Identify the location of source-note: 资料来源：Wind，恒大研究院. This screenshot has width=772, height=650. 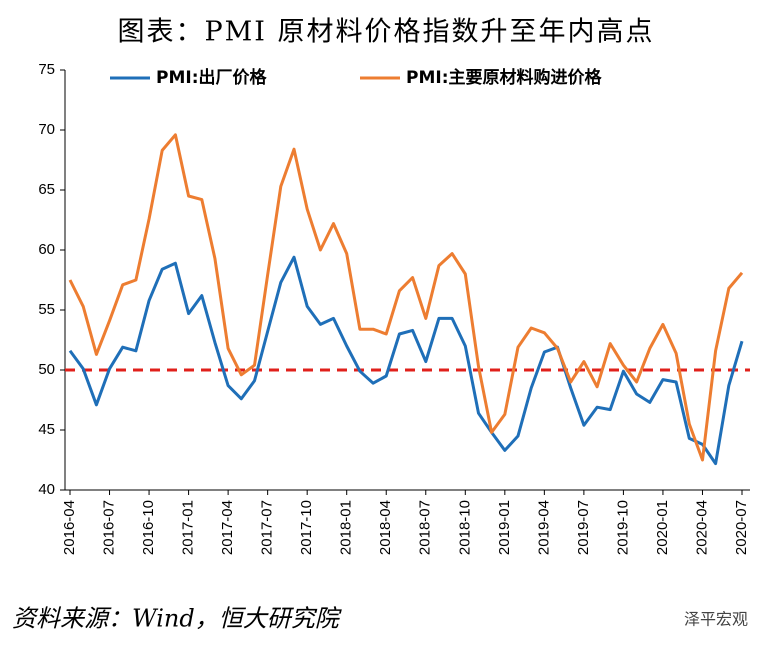
(177, 619).